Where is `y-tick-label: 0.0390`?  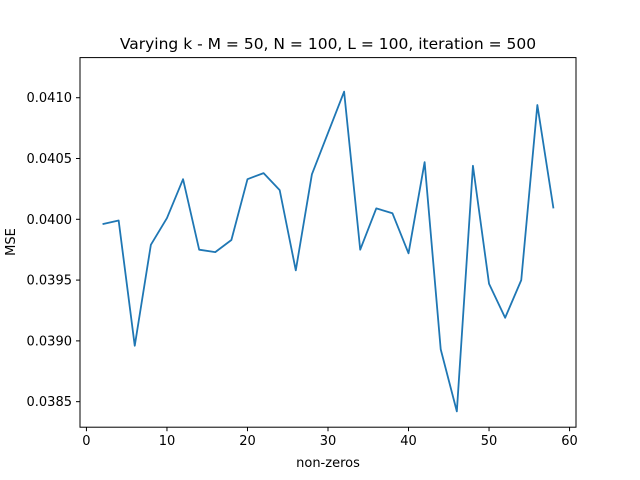
y-tick-label: 0.0390 is located at coordinates (50, 341).